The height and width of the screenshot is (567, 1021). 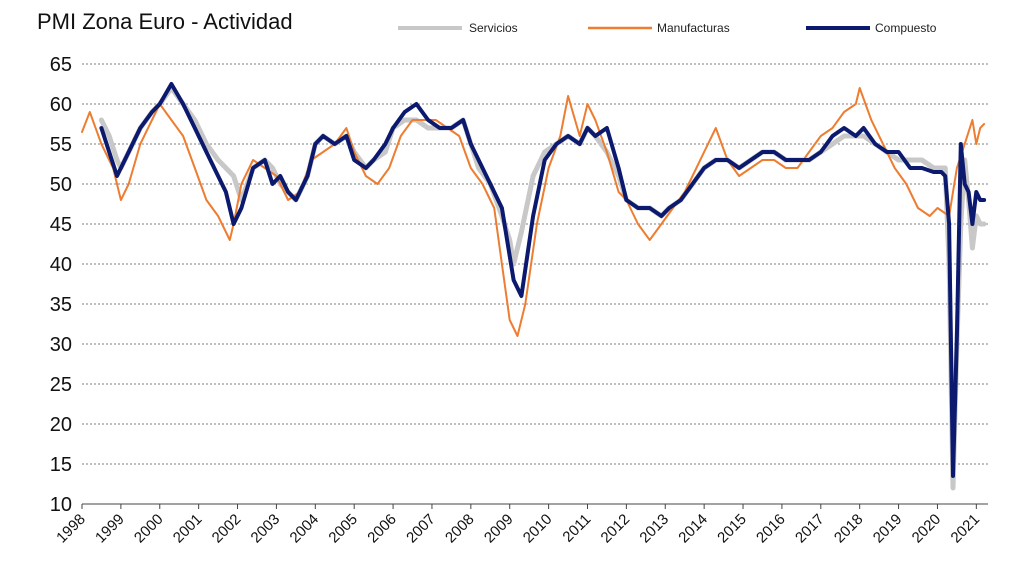 What do you see at coordinates (810, 529) in the screenshot?
I see `x-tick-label: 2017` at bounding box center [810, 529].